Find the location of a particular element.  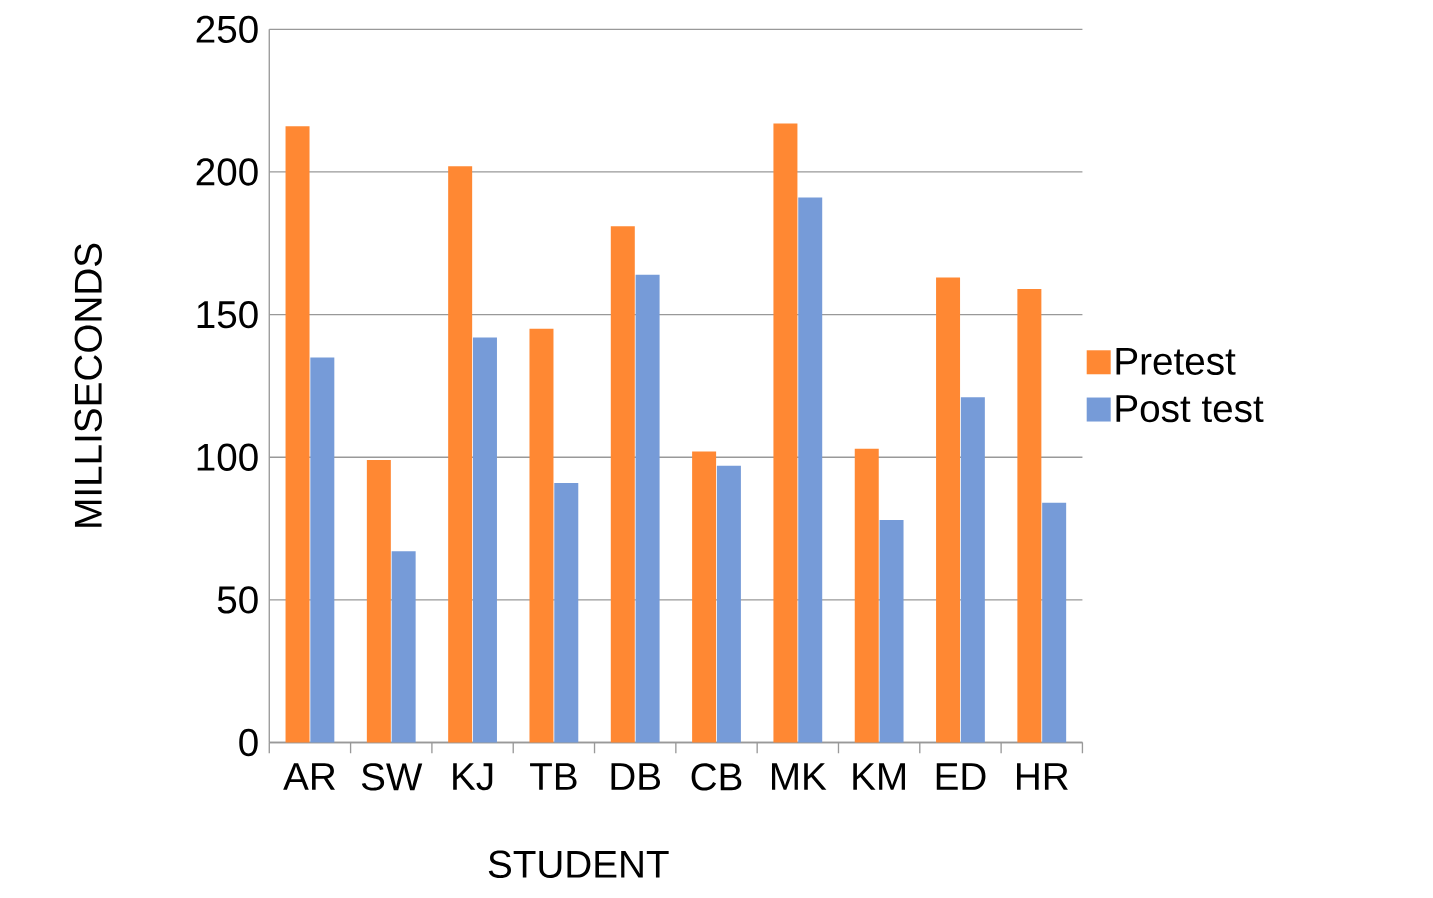

x-tick-label: AR is located at coordinates (309, 776).